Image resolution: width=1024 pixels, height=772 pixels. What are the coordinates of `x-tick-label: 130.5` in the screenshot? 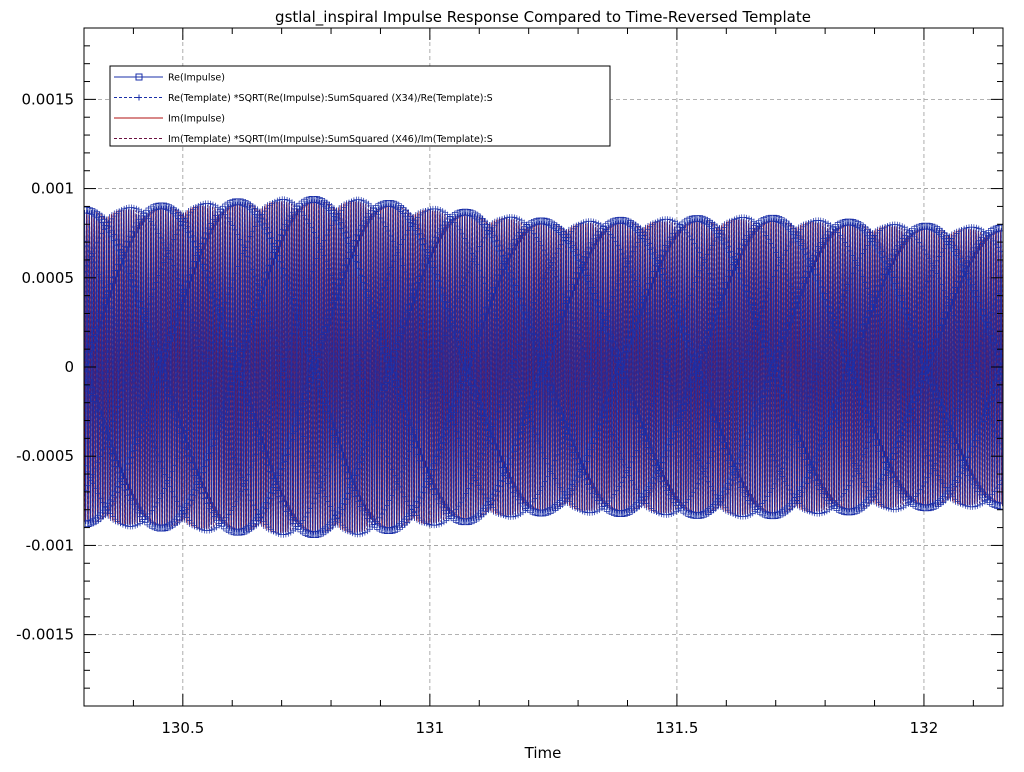 It's located at (182, 728).